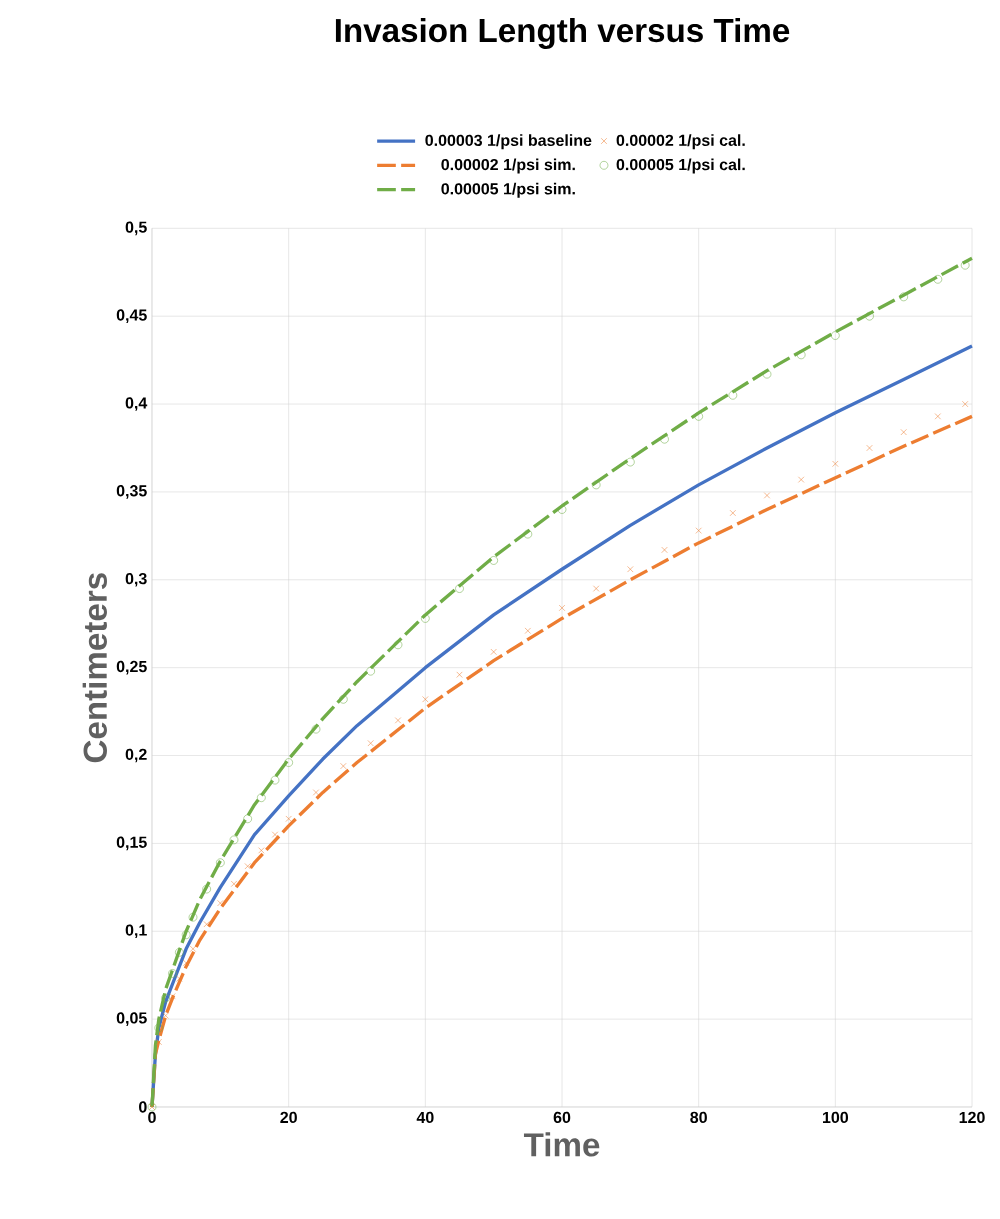  I want to click on y-tick-label: 0,05, so click(131, 1019).